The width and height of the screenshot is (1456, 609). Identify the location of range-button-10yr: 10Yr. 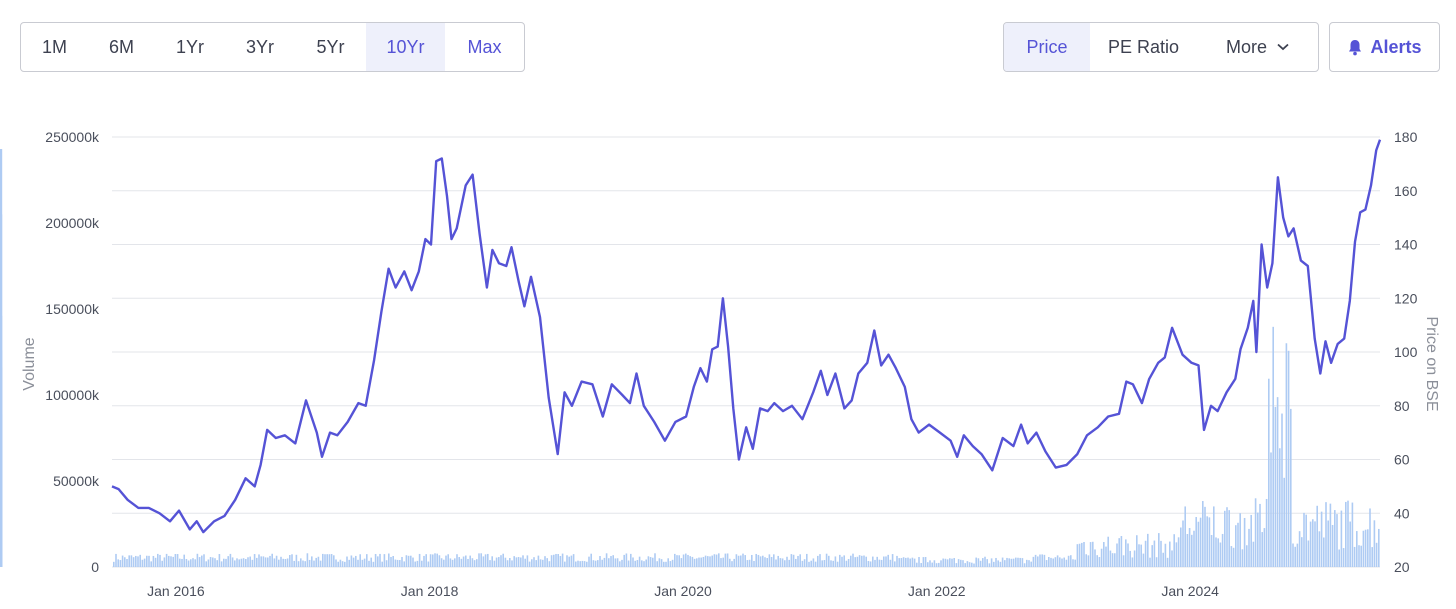
(405, 47).